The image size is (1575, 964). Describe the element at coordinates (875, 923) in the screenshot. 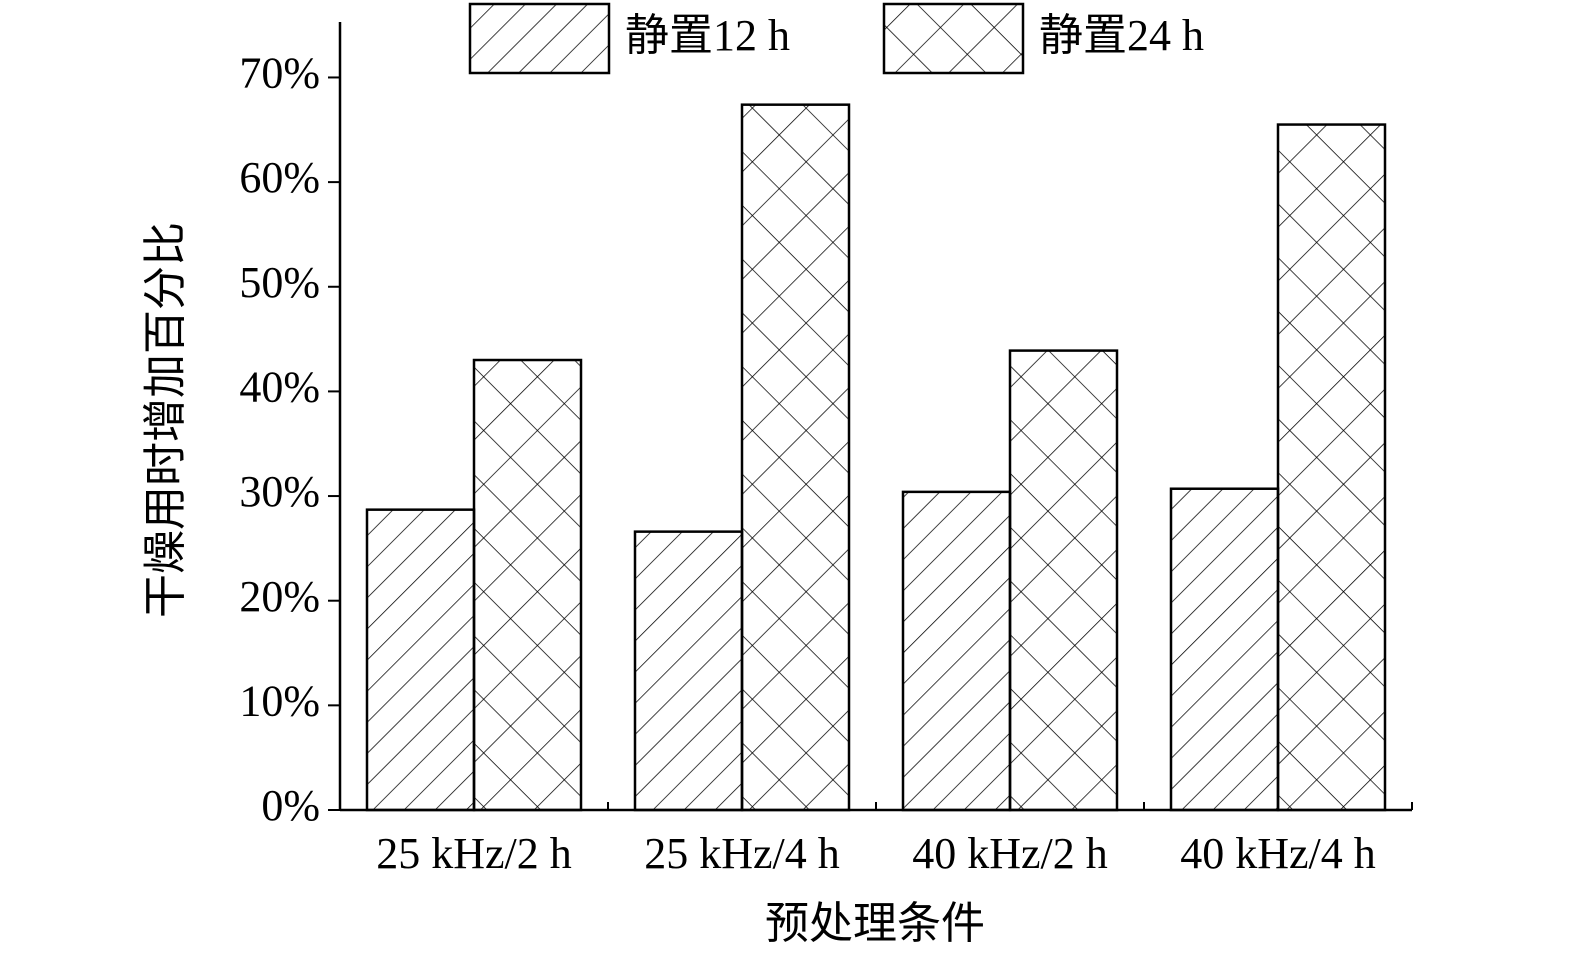

I see `x-axis-label: 预处理条件` at that location.